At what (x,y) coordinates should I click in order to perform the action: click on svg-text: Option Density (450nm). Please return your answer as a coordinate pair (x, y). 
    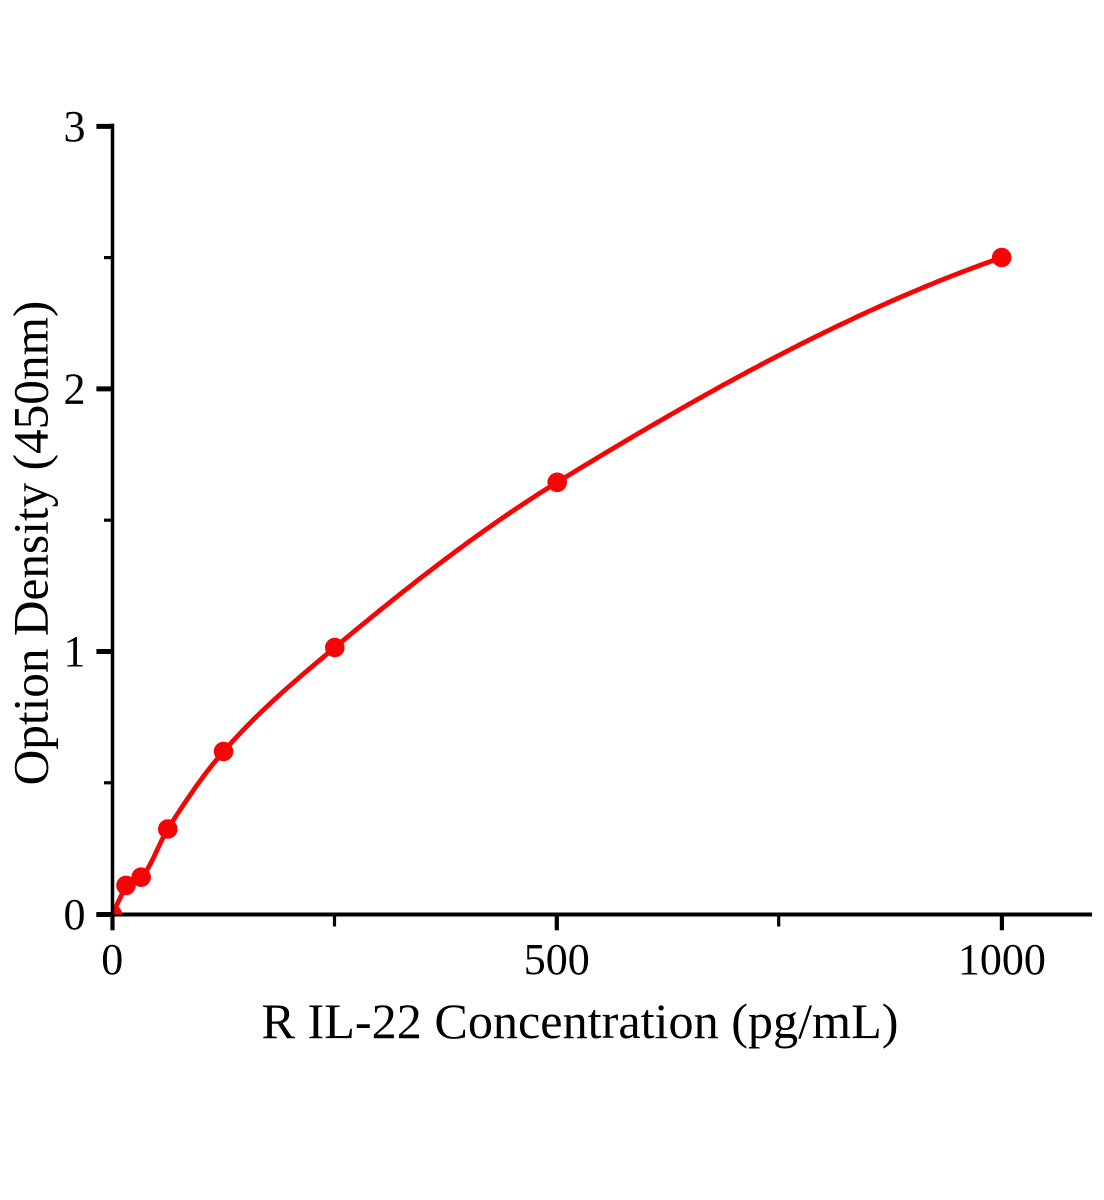
    Looking at the image, I should click on (31, 543).